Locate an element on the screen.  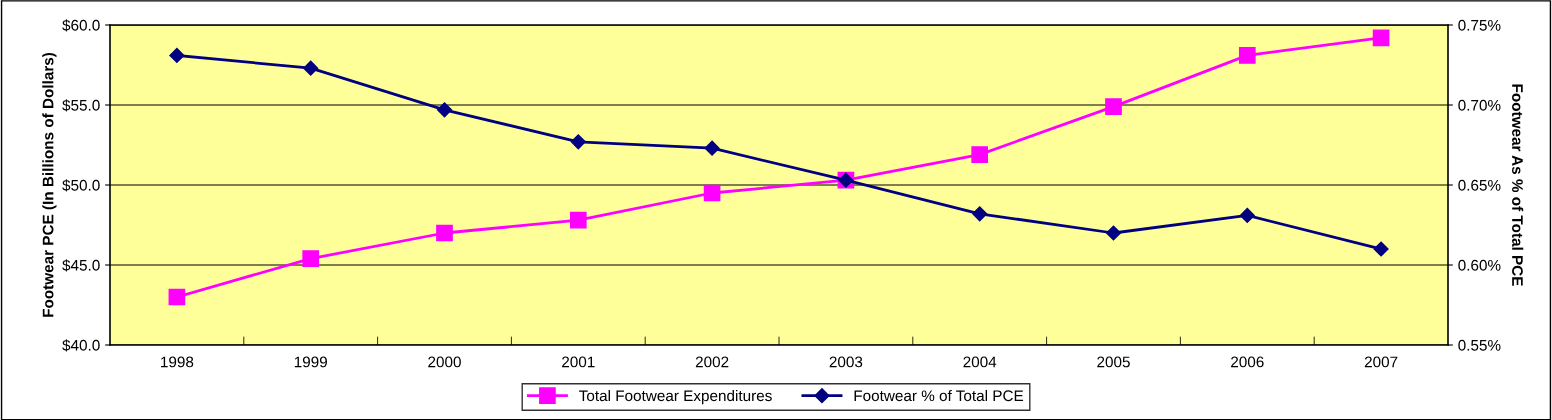
y2-tick-label: 0.65% is located at coordinates (1479, 185).